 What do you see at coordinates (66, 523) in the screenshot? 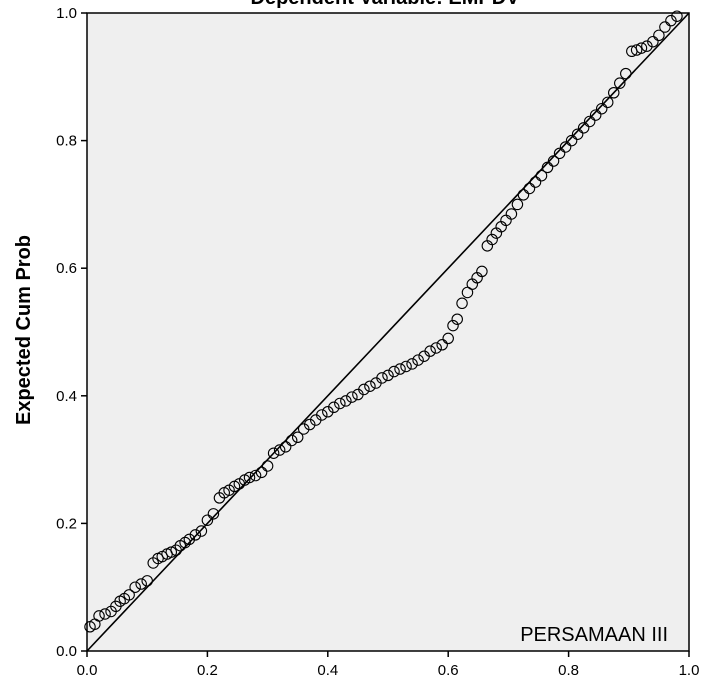
I see `y-tick-label: 0.2` at bounding box center [66, 523].